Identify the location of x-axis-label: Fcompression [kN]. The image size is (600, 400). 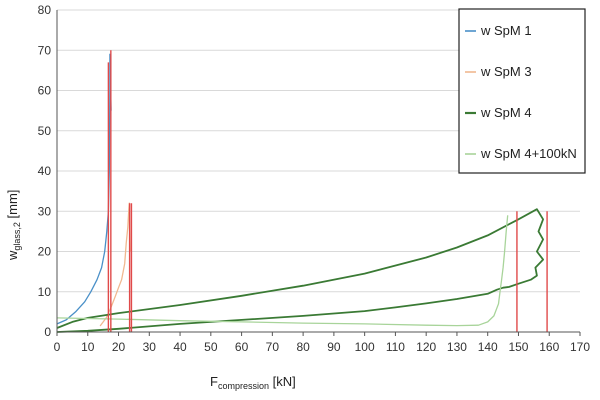
(253, 382).